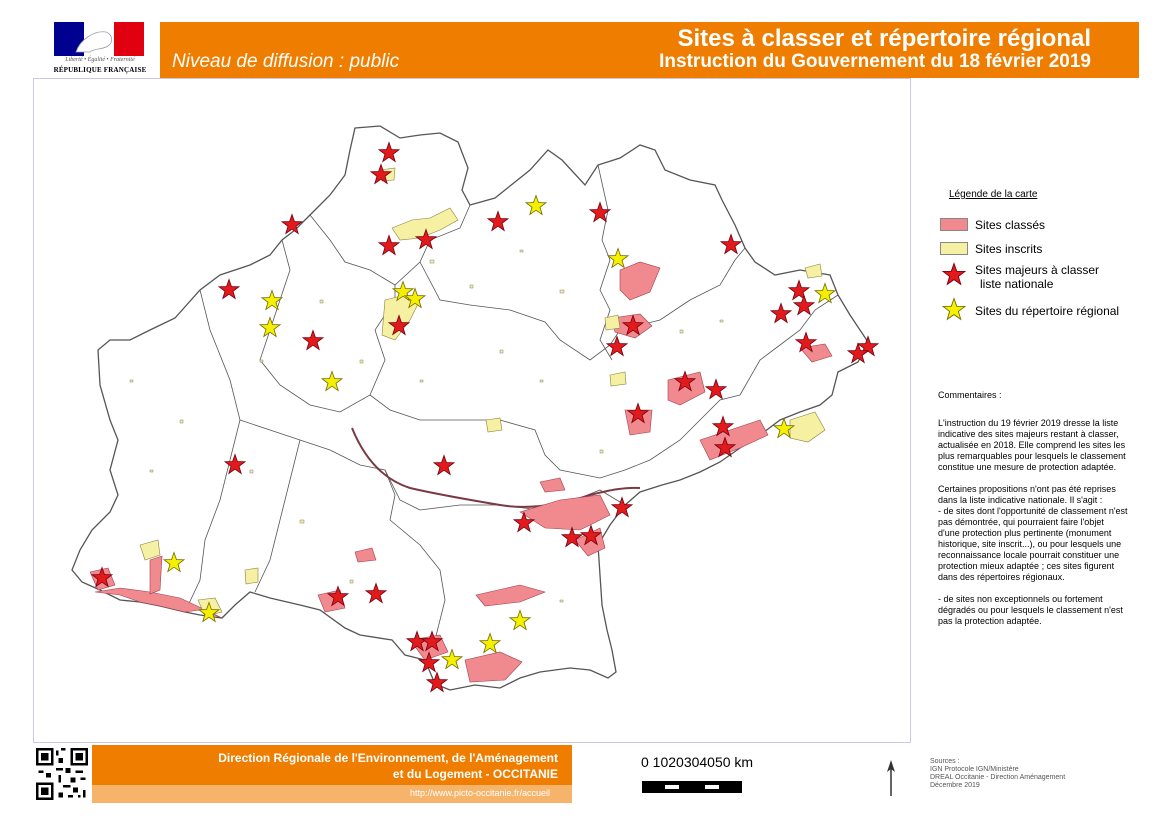 This screenshot has width=1169, height=826. What do you see at coordinates (332, 794) in the screenshot?
I see `url-banner: http://www.picto-occitanie.fr/accueil` at bounding box center [332, 794].